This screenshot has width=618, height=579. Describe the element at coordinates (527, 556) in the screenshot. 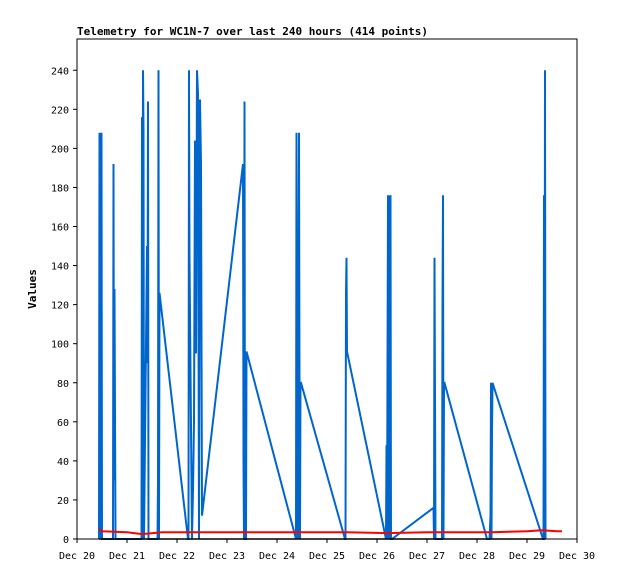

I see `x-tick-label: Dec 29` at that location.